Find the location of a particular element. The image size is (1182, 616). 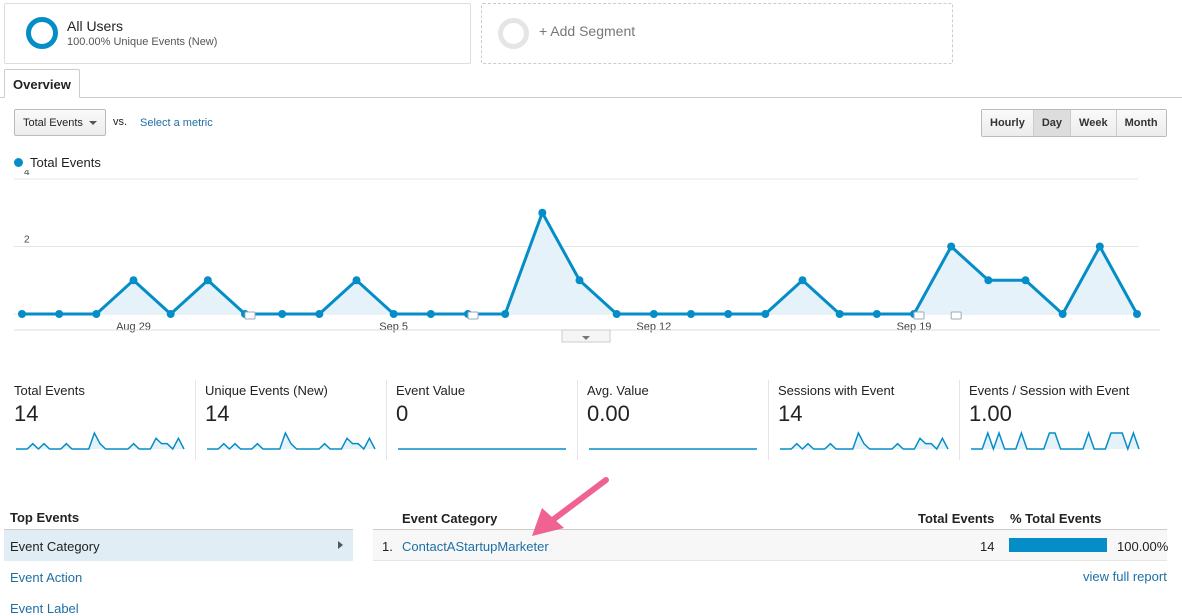

metric-select: Total Events is located at coordinates (60, 122).